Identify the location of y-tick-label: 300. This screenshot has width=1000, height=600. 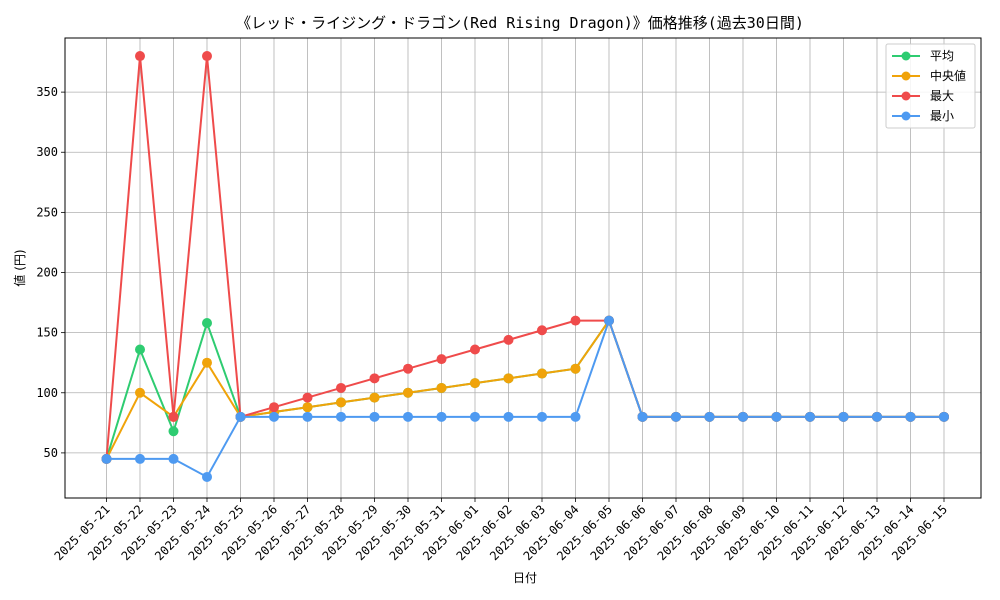
(47, 152).